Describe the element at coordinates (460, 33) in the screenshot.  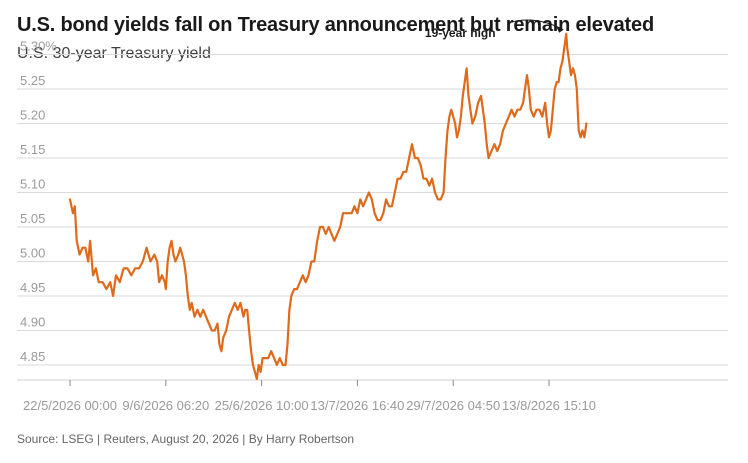
I see `annotation-label: 19-year high` at that location.